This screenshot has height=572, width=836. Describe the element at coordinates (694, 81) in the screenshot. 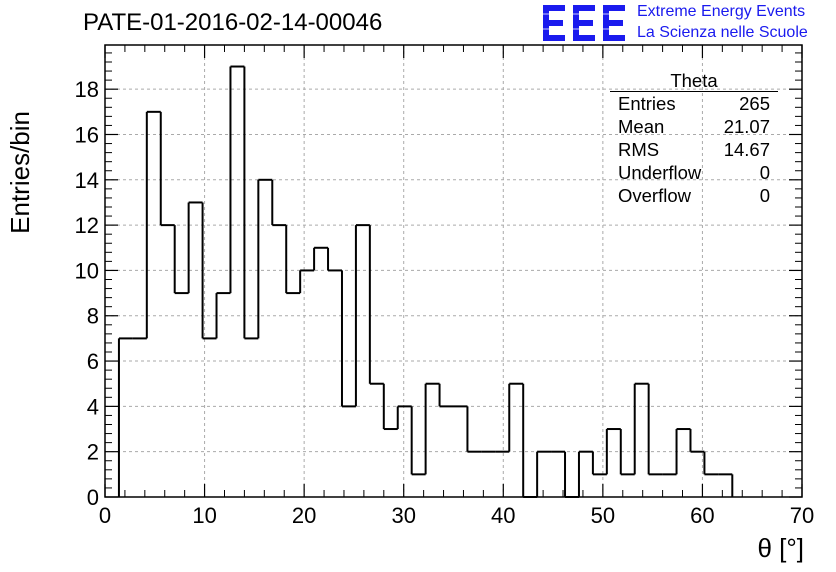

I see `stats-title: Theta` at that location.